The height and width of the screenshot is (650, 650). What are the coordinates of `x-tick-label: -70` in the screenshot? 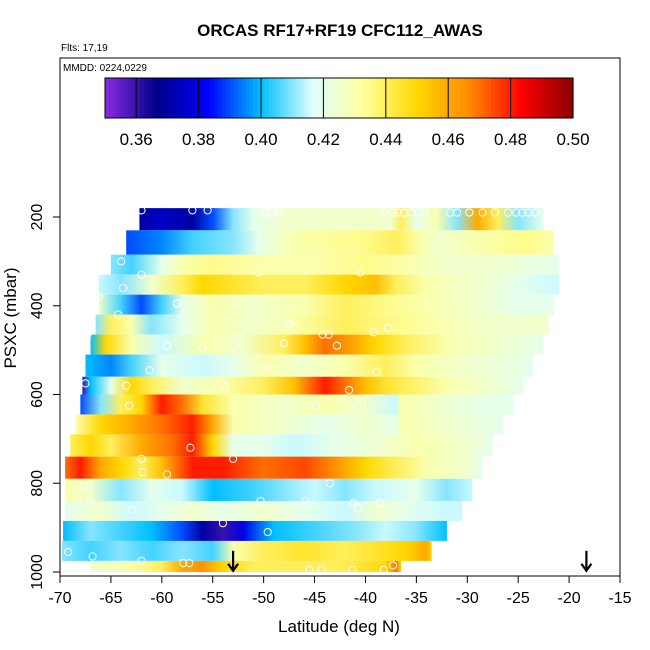 It's located at (59, 598).